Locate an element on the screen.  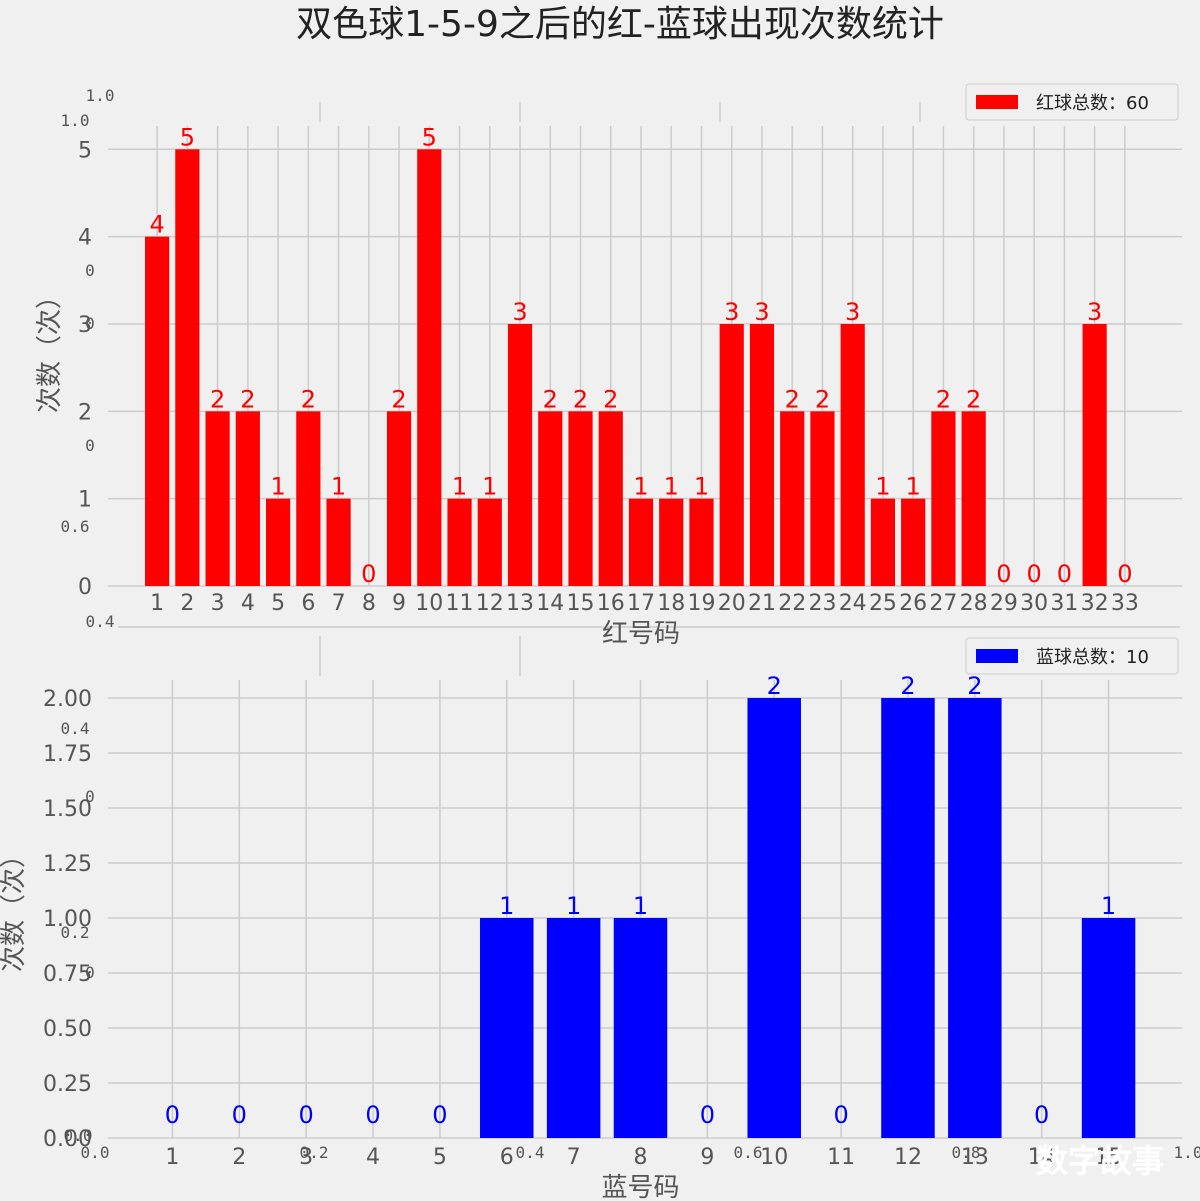
xtick-label: 15 is located at coordinates (581, 603).